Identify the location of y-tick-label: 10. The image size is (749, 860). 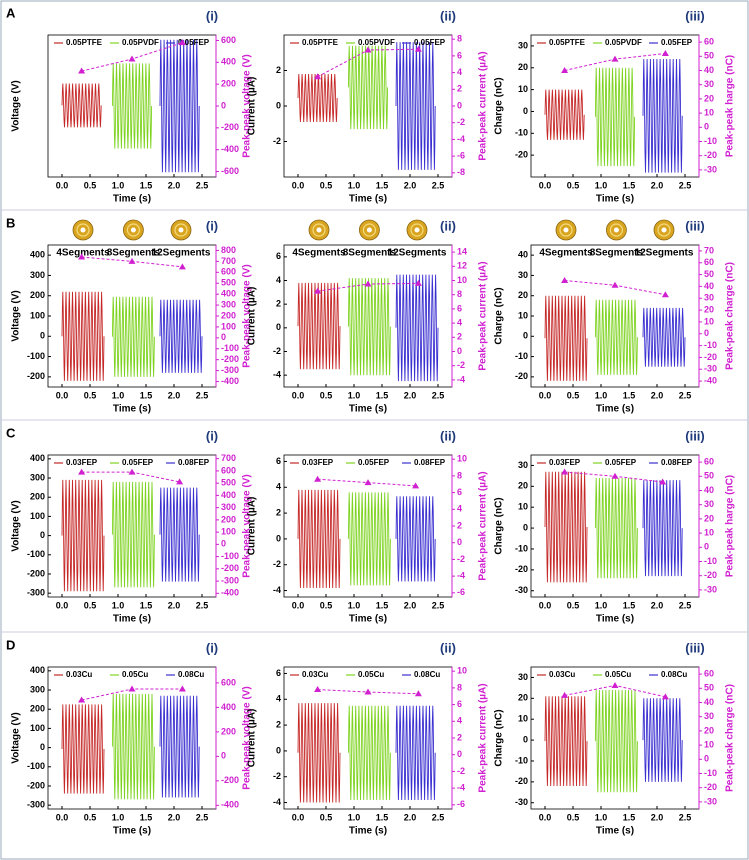
(523, 507).